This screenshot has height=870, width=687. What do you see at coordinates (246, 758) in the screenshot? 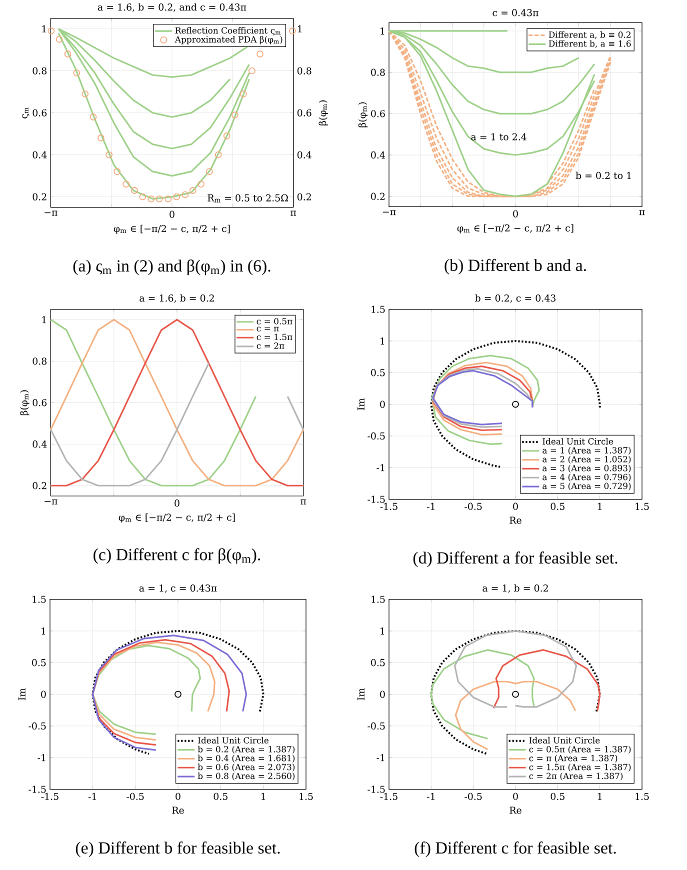
I see `legend-label: b = 0.4 (Area = 1.681)` at bounding box center [246, 758].